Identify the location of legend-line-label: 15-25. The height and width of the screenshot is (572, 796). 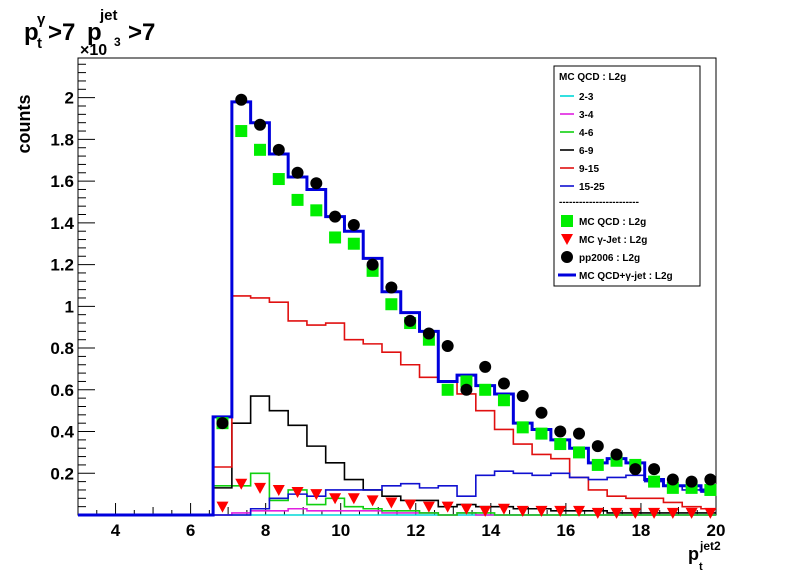
(592, 187).